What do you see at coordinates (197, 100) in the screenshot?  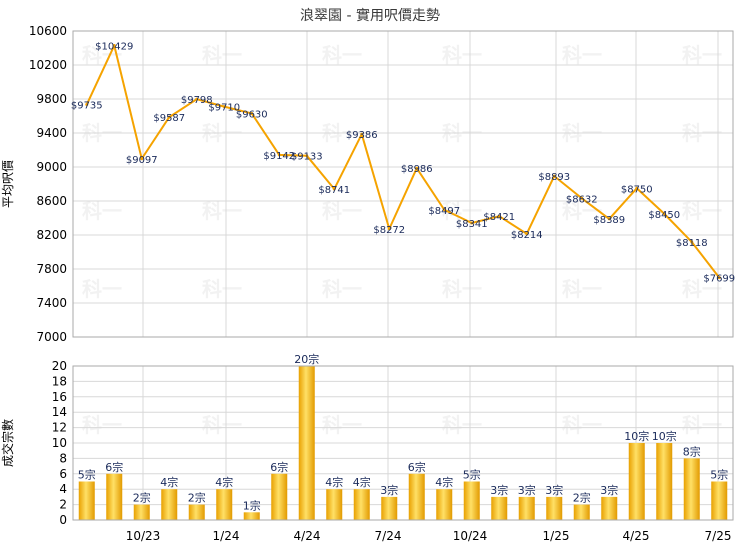 I see `price-data-label: $9798` at bounding box center [197, 100].